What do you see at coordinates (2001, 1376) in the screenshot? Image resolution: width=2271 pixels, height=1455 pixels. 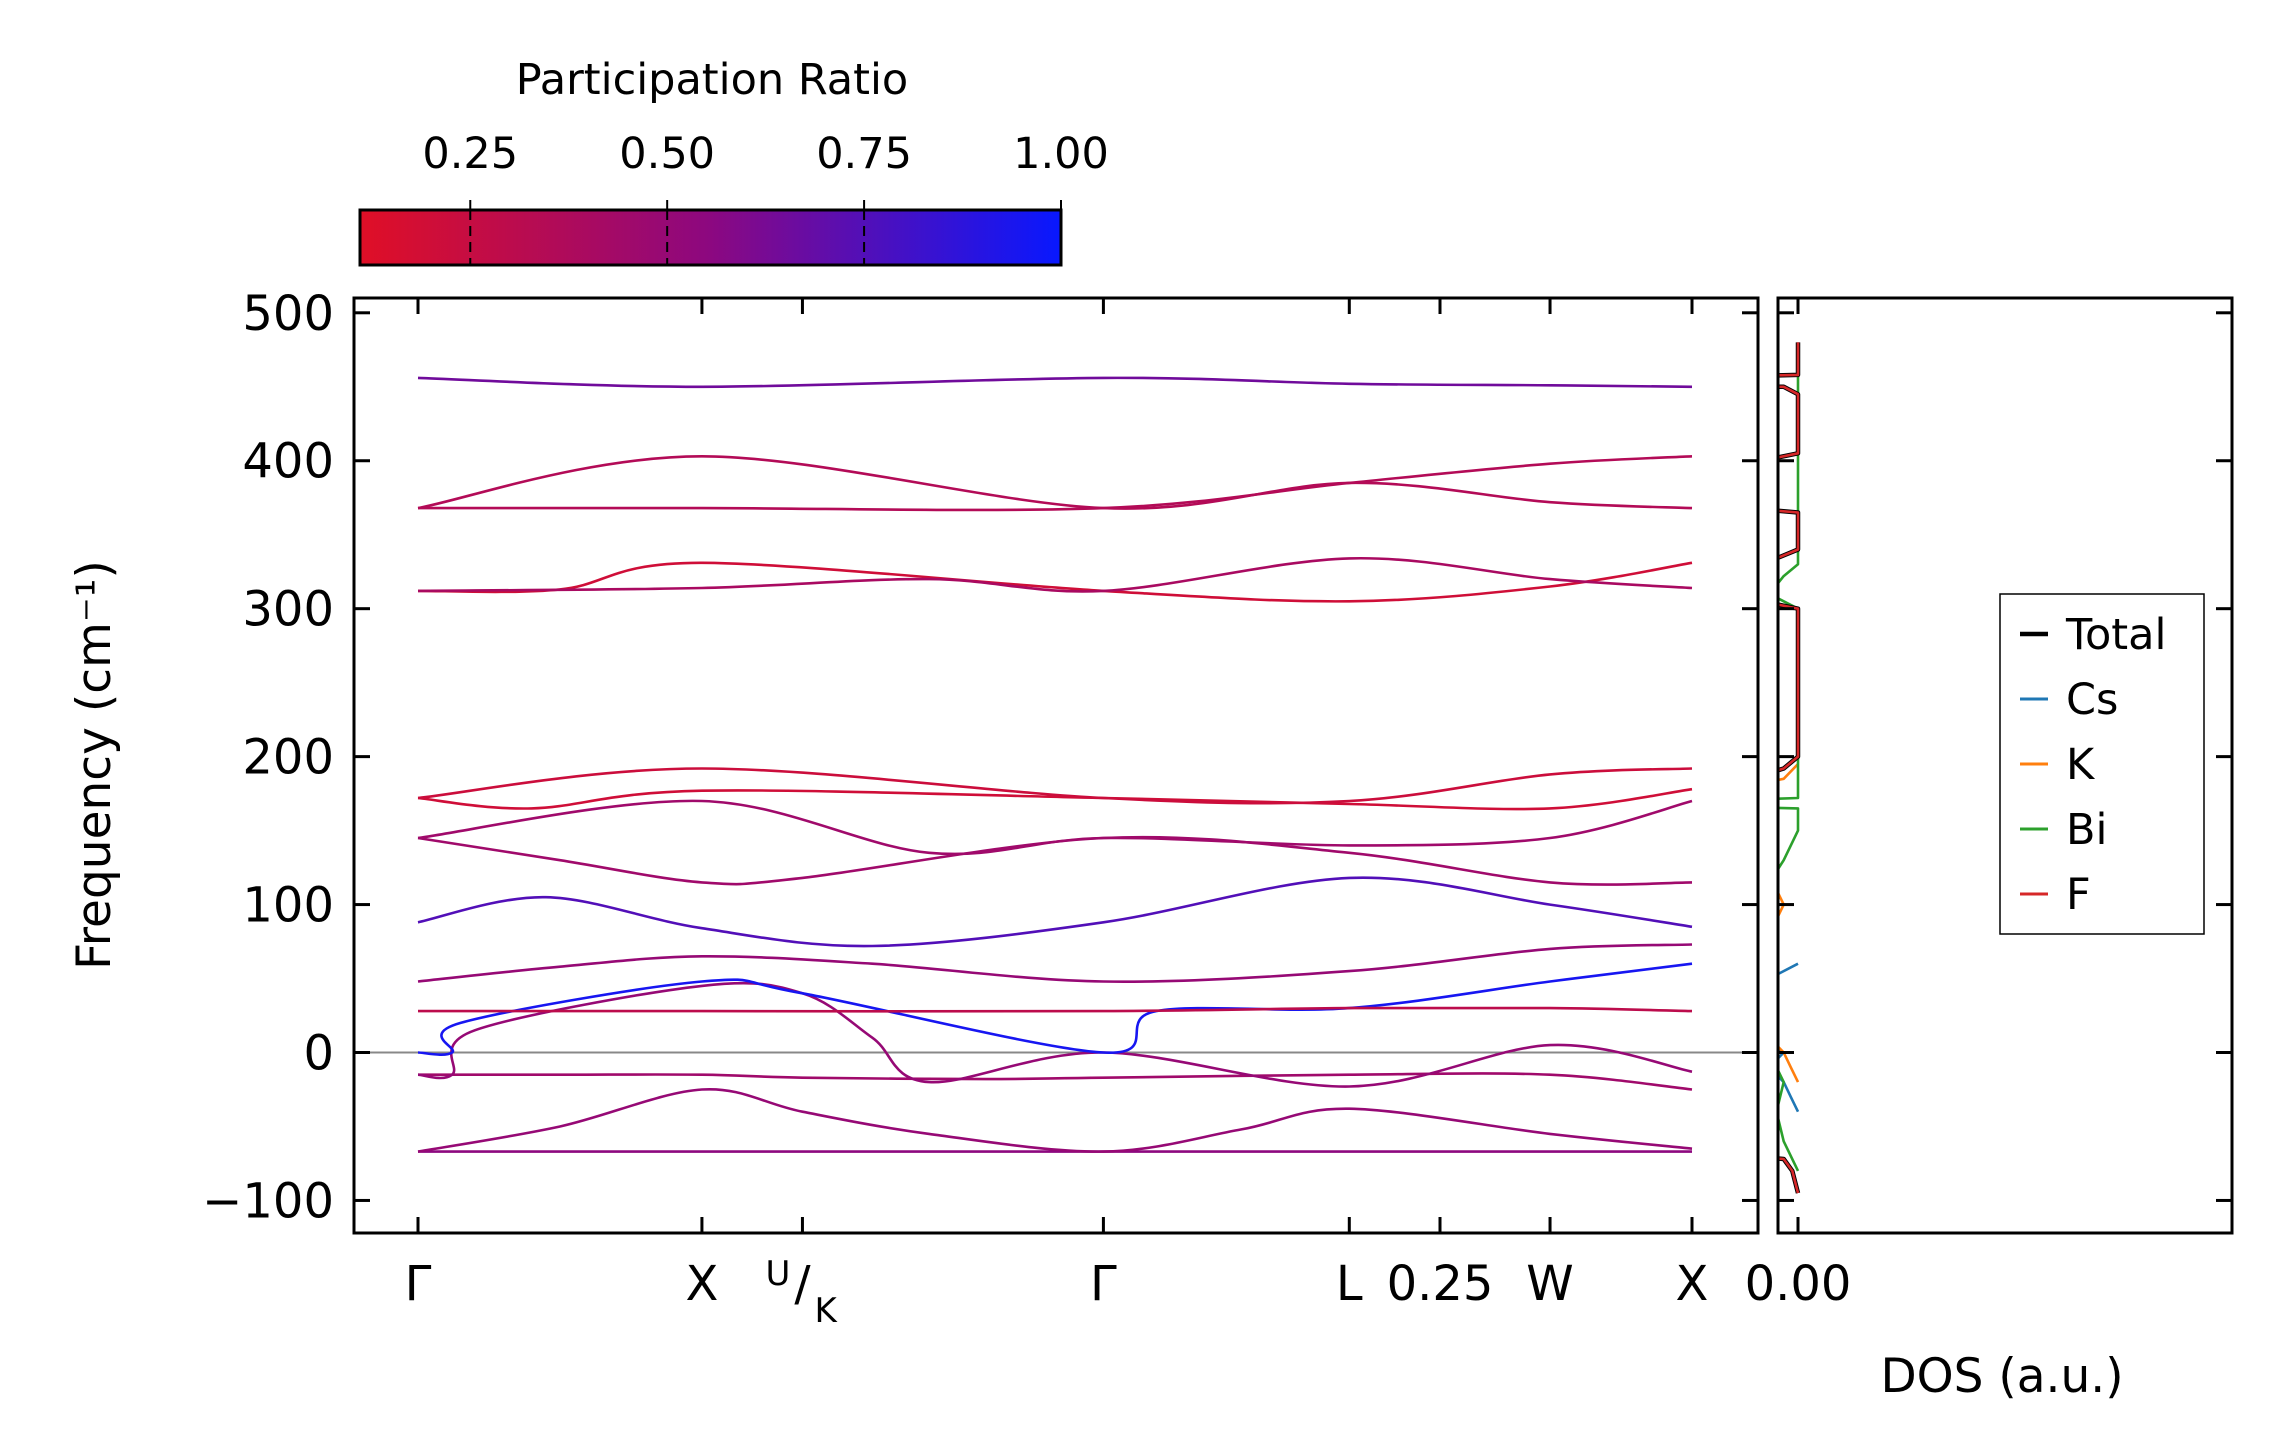 I see `dos-x-axis-label: DOS (a.u.)` at bounding box center [2001, 1376].